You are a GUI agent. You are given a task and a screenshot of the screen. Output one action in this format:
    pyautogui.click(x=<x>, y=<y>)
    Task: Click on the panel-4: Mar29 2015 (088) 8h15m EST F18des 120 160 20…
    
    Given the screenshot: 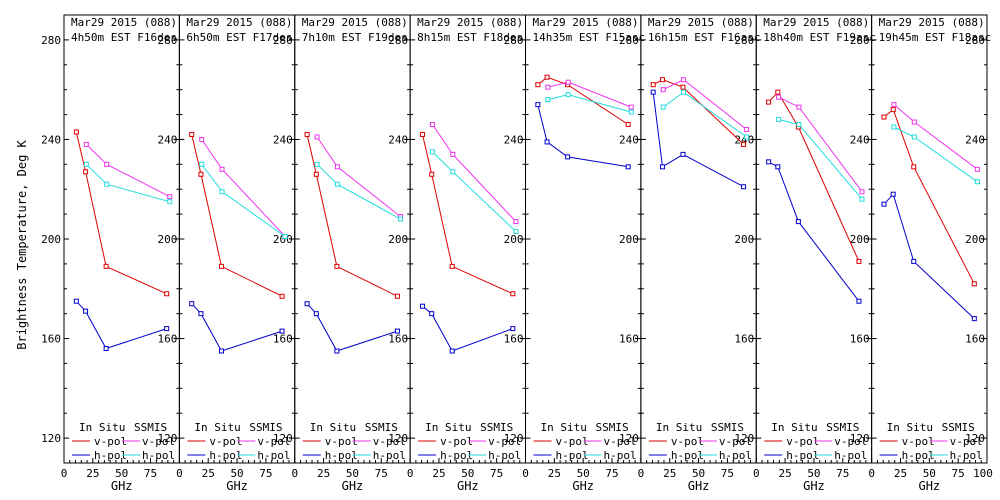 What is the action you would take?
    pyautogui.click(x=466, y=253)
    